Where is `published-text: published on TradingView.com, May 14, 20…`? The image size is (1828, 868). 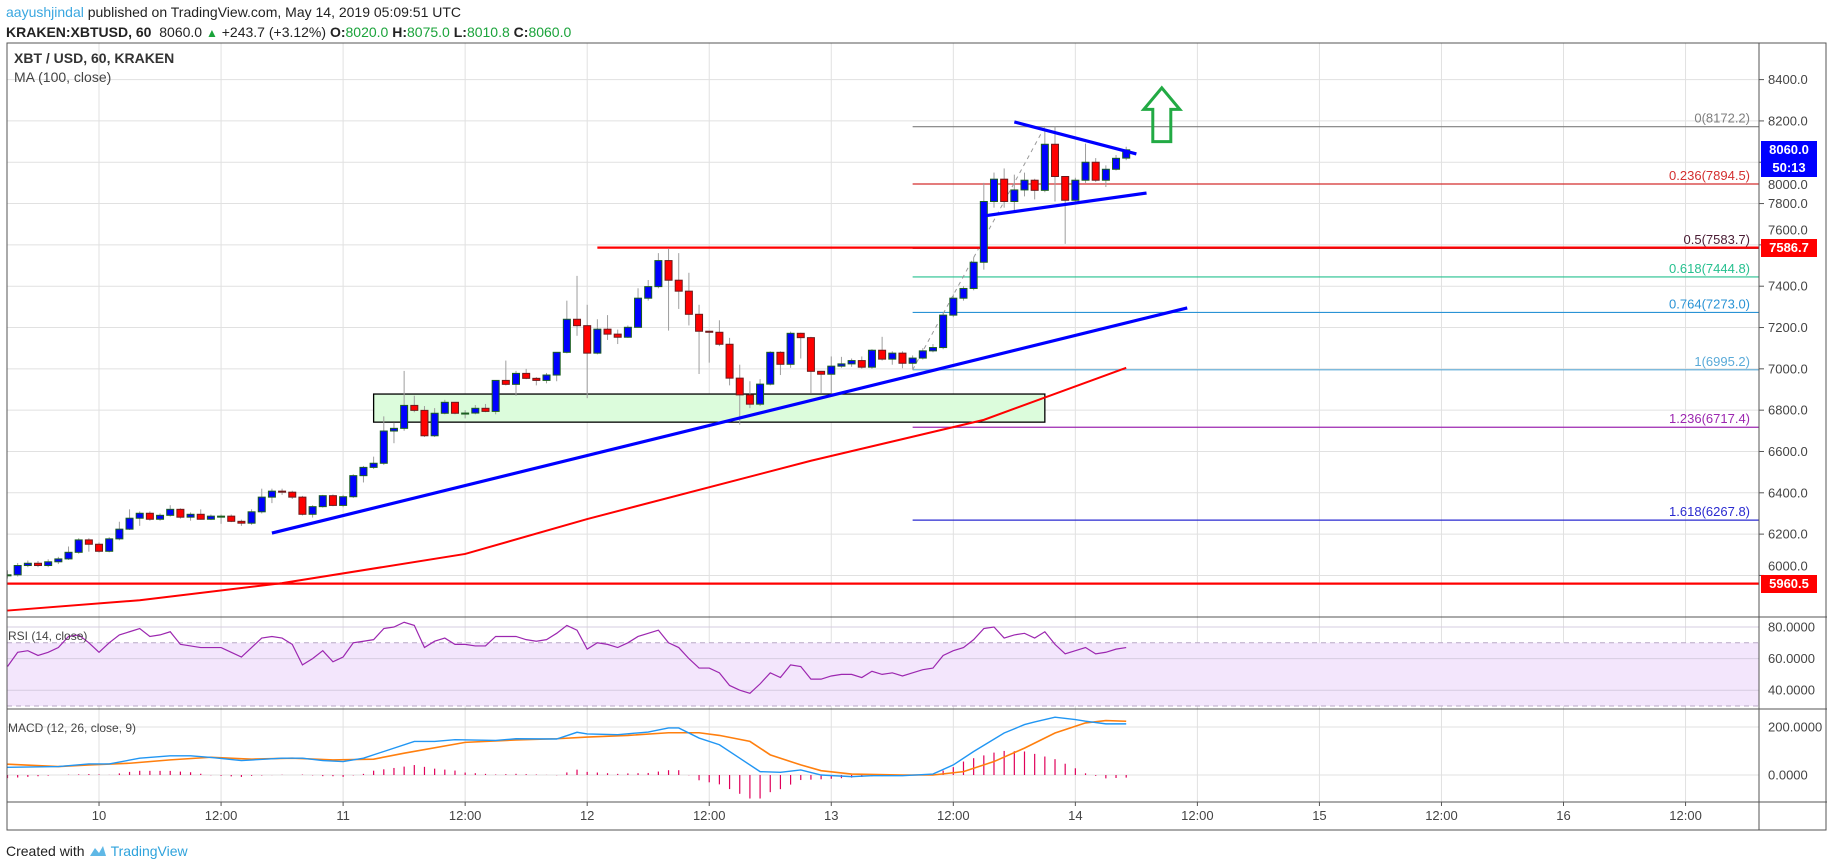
published-text: published on TradingView.com, May 14, 20… is located at coordinates (274, 12).